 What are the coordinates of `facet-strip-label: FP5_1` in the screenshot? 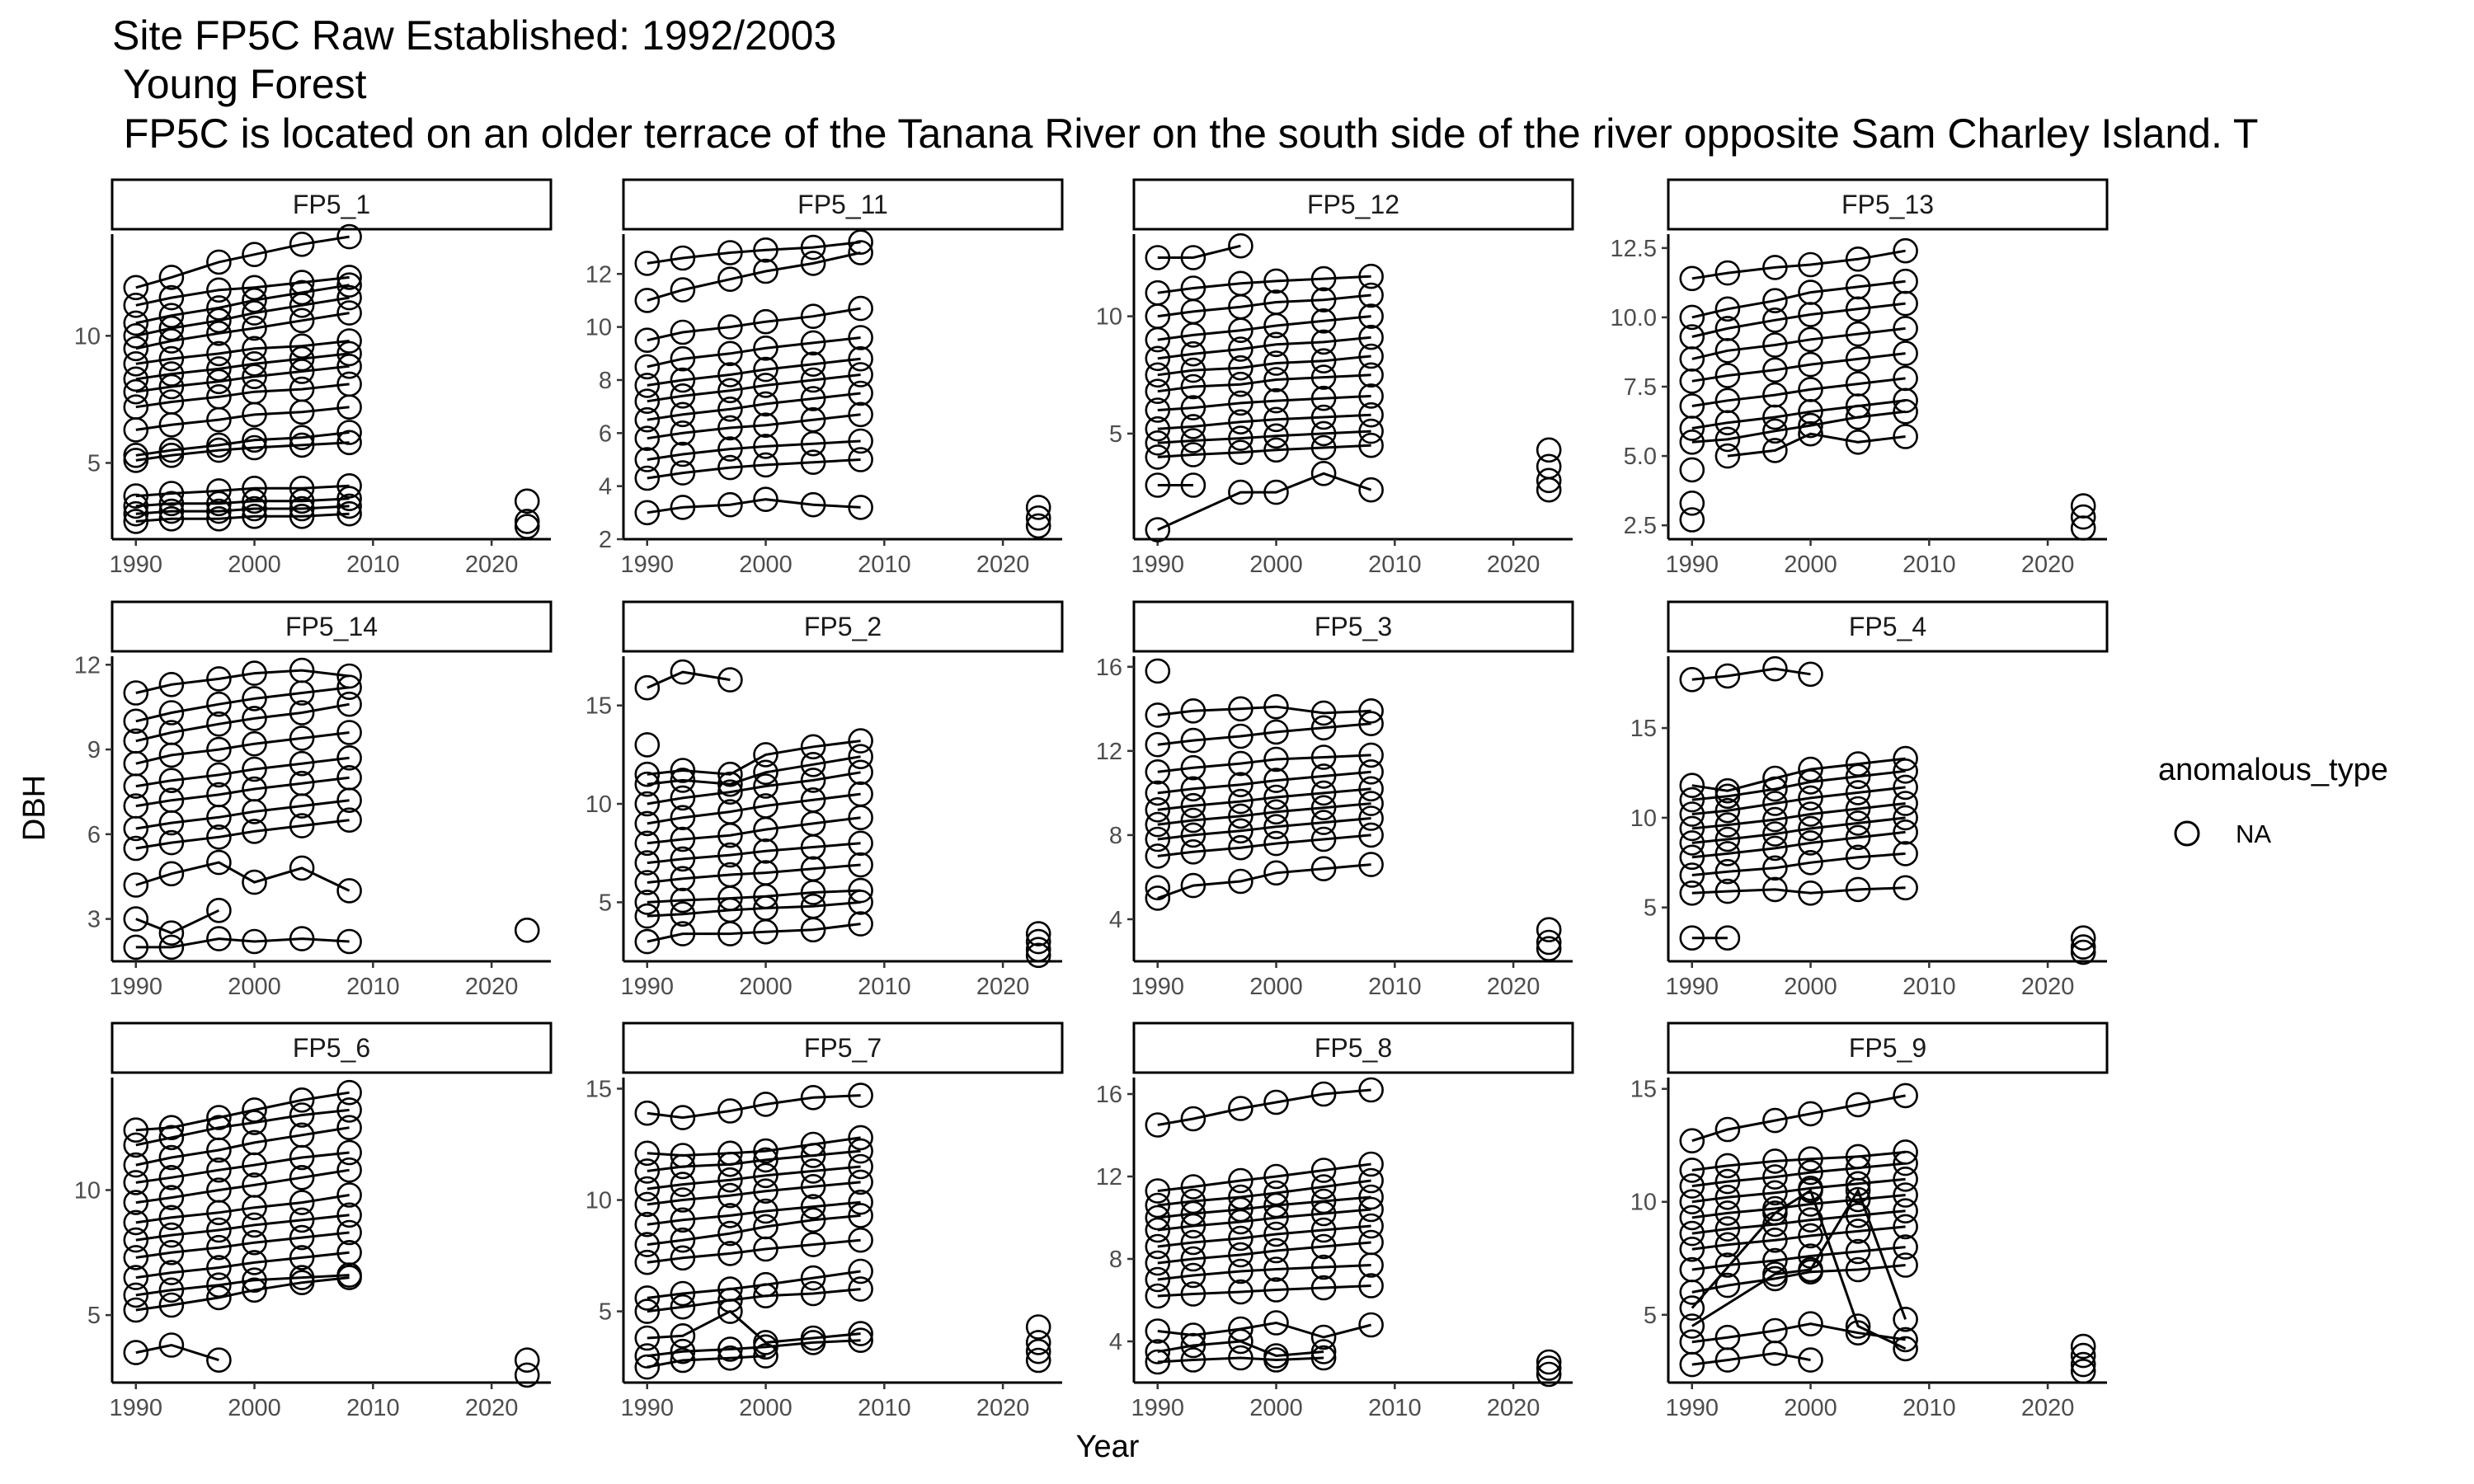 It's located at (331, 204).